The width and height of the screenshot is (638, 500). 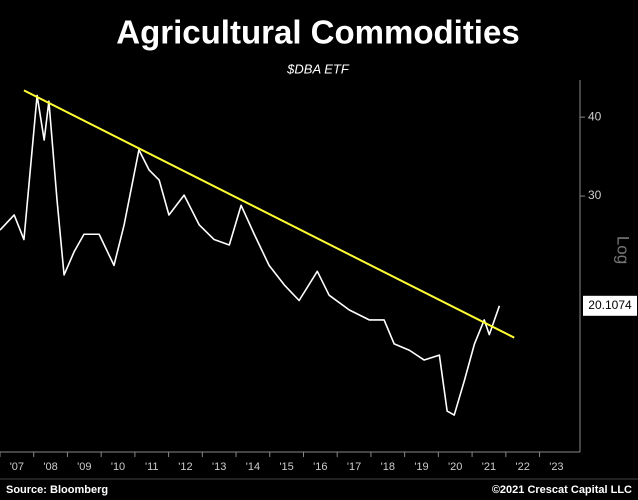 What do you see at coordinates (489, 467) in the screenshot?
I see `x-tick-label: '21` at bounding box center [489, 467].